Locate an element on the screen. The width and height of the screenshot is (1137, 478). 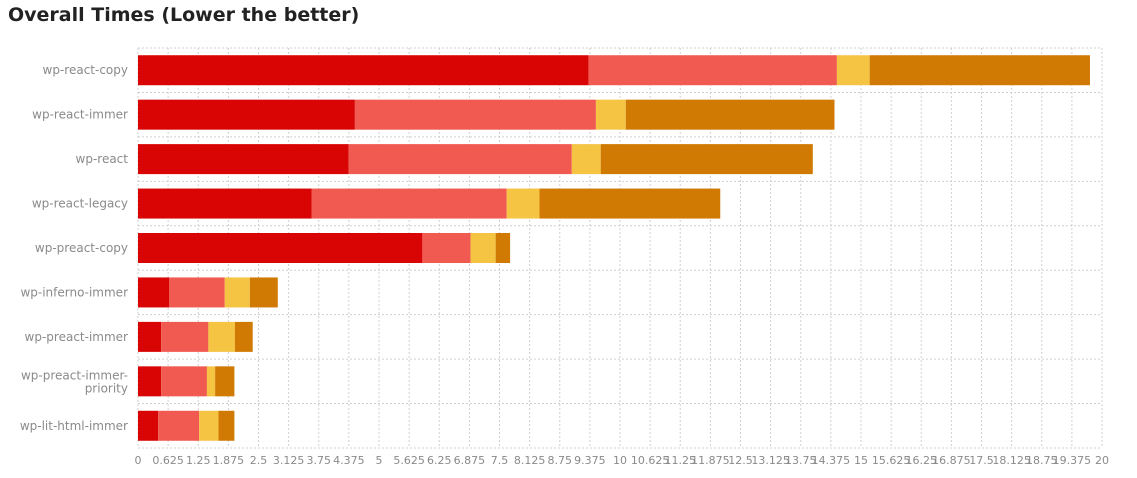
x-tick-label: 5 is located at coordinates (379, 460).